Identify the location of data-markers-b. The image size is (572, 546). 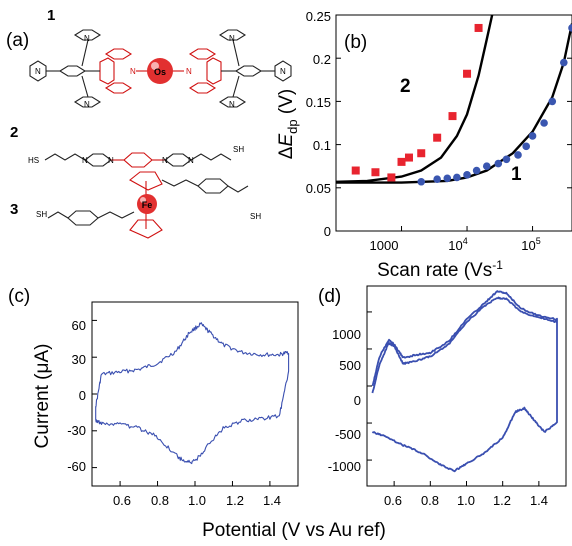
(461, 104).